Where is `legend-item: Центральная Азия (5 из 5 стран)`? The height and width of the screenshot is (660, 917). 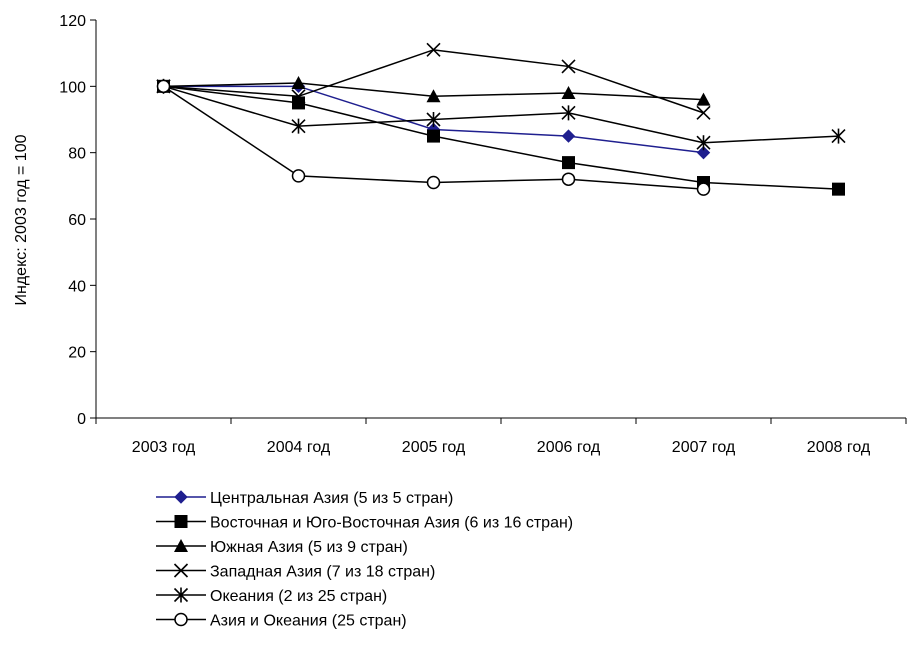
legend-item: Центральная Азия (5 из 5 стран) is located at coordinates (304, 498).